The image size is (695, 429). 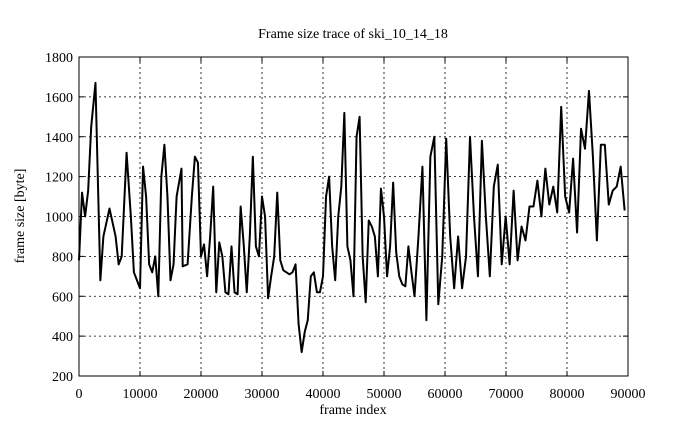 I want to click on y-tick-label: 1600, so click(x=59, y=98).